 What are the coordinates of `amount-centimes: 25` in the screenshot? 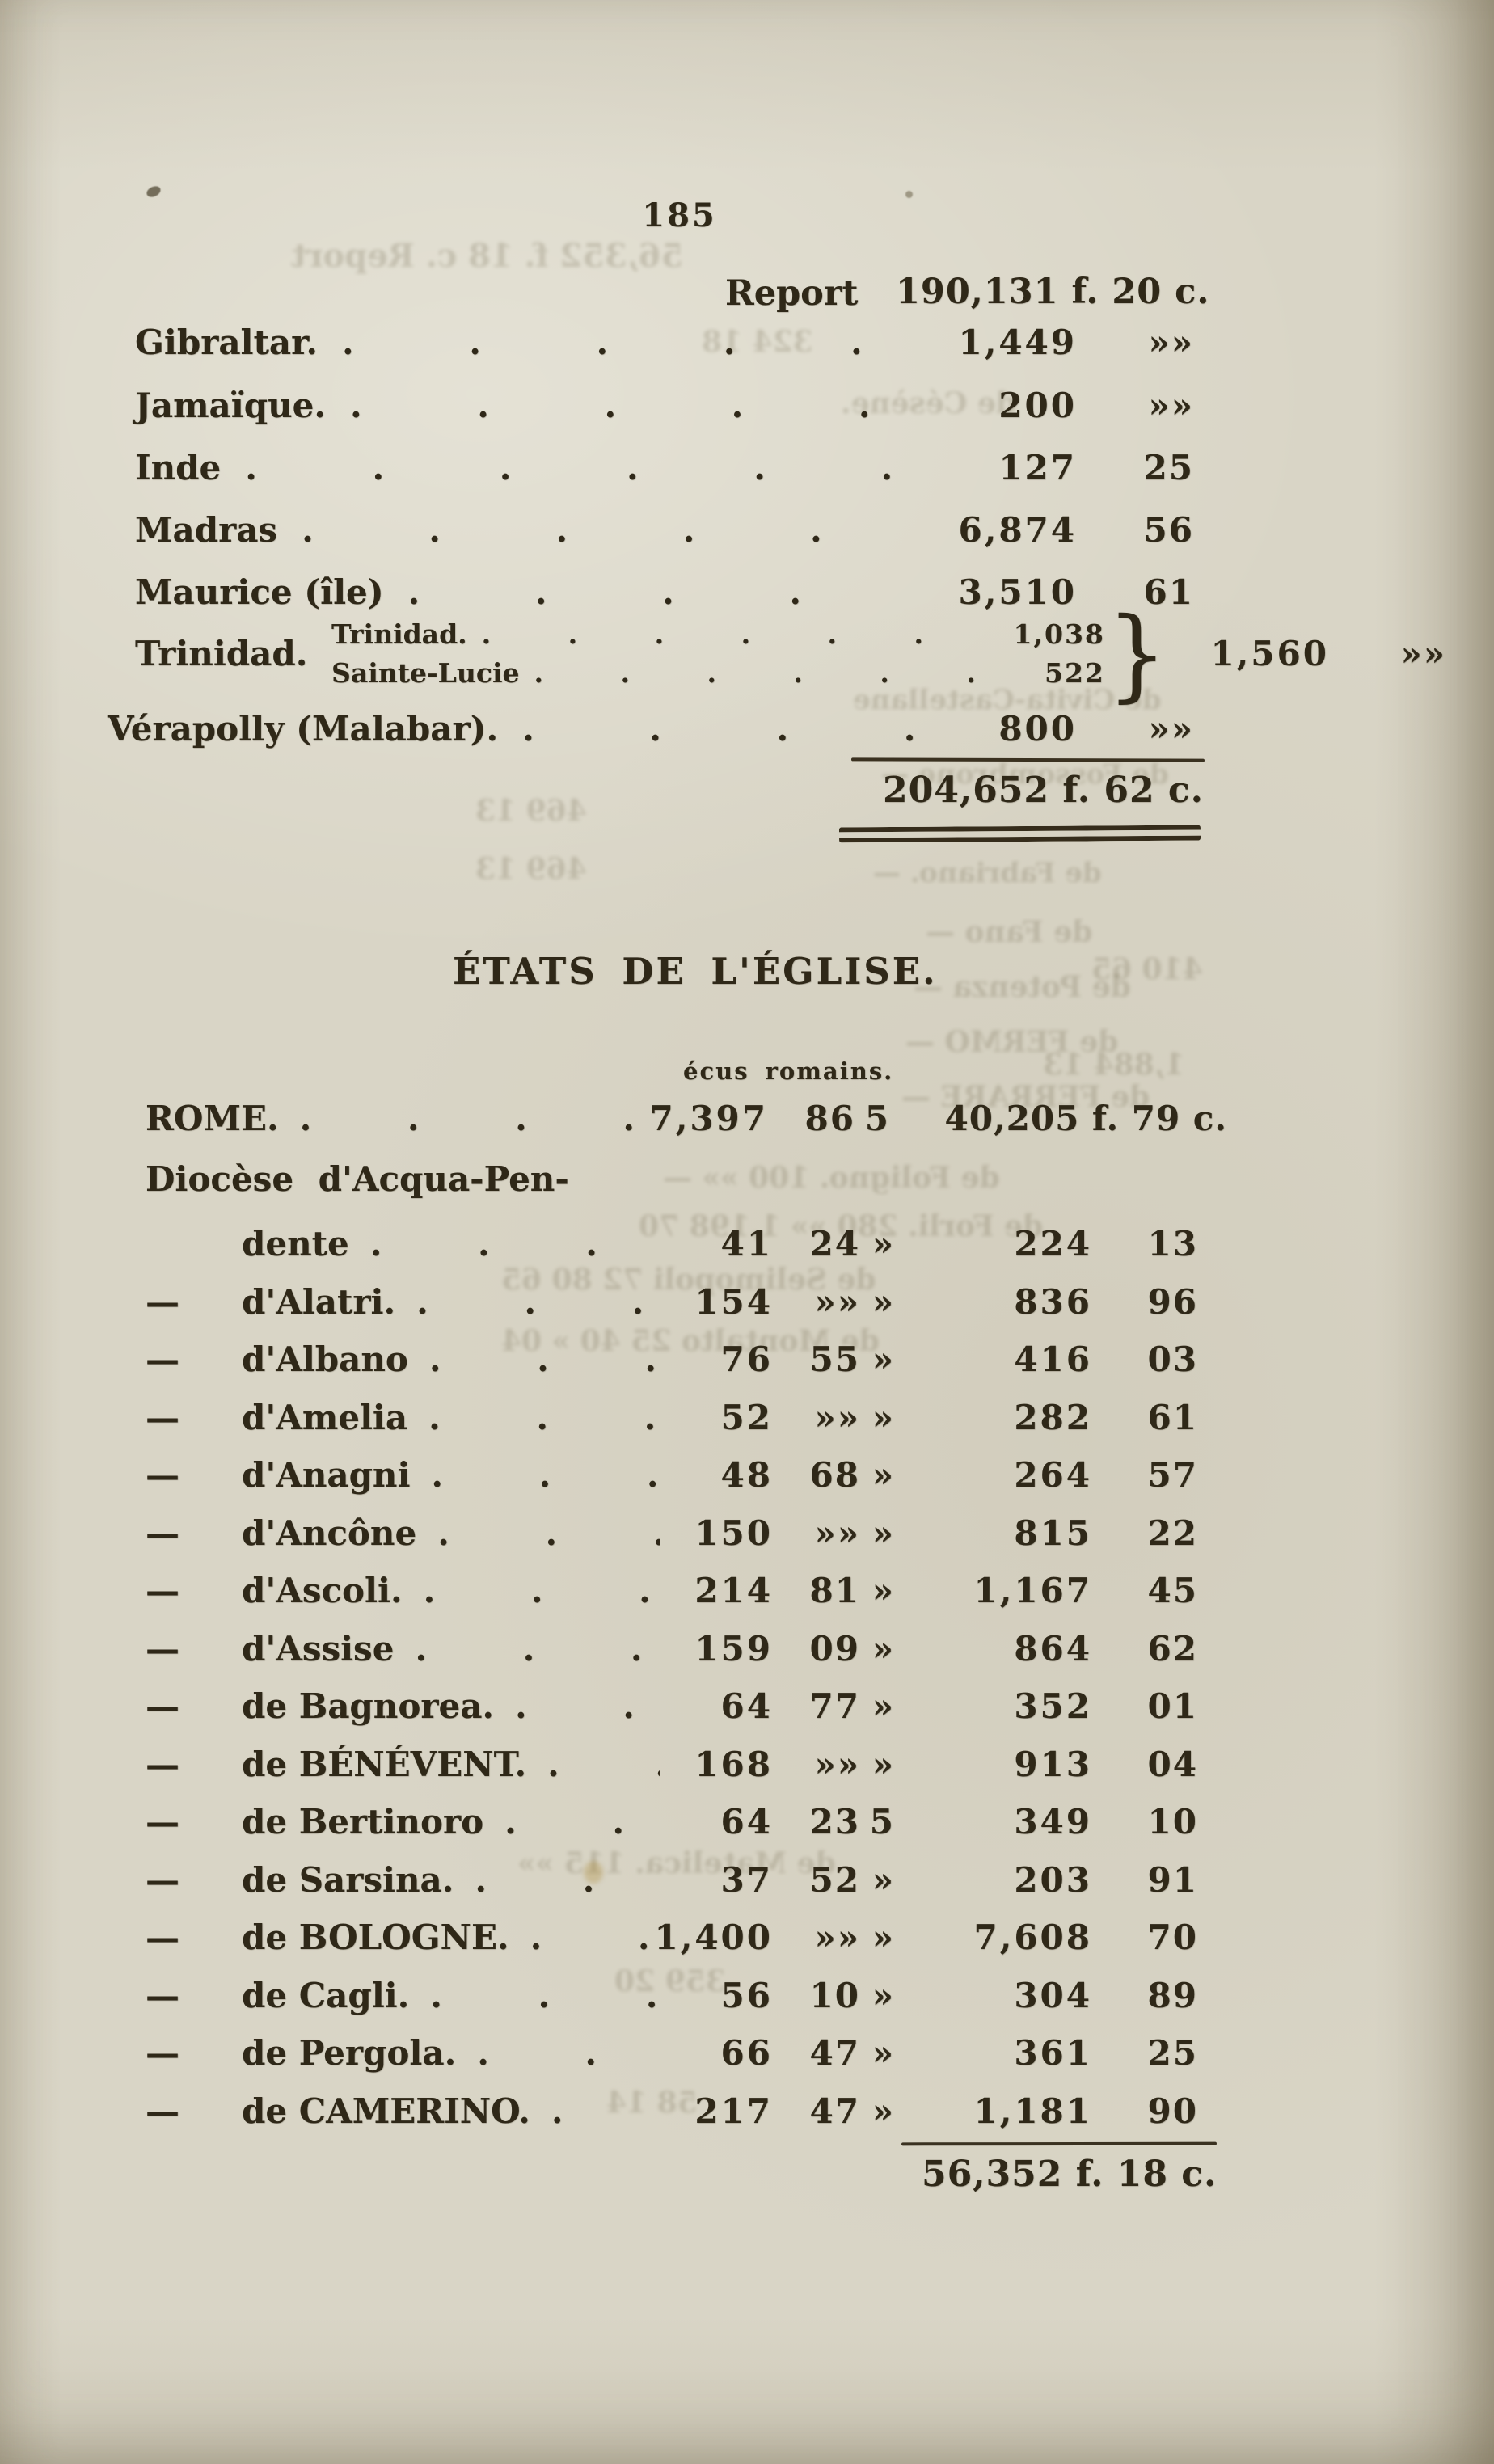 It's located at (1168, 468).